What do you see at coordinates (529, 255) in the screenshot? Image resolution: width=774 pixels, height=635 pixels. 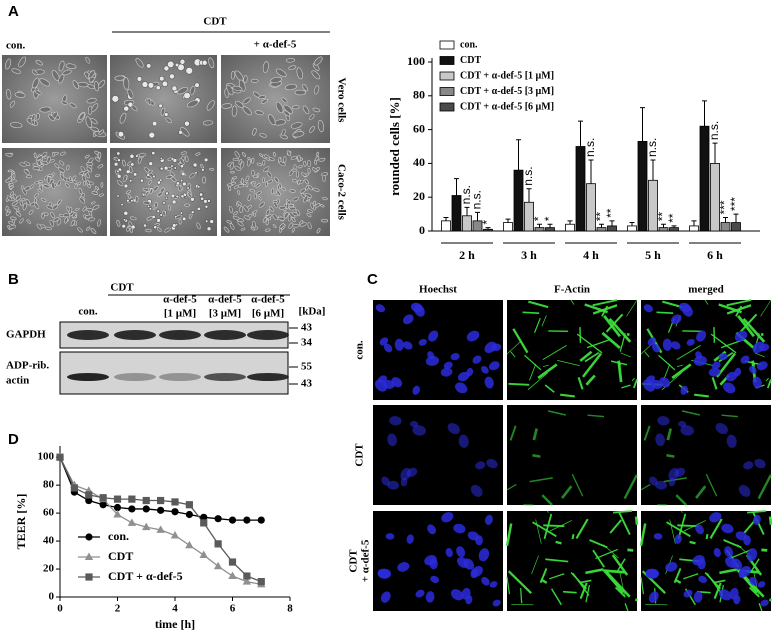 I see `x-tick-label: 3 h` at bounding box center [529, 255].